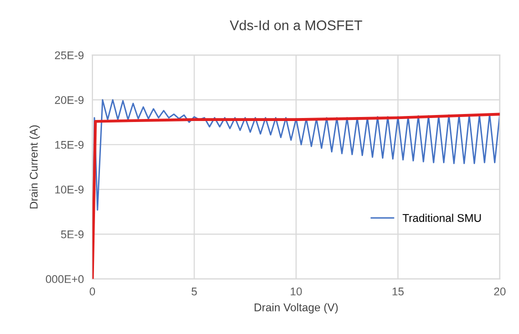 The image size is (519, 334). I want to click on y-tick-label: 10E-9, so click(69, 190).